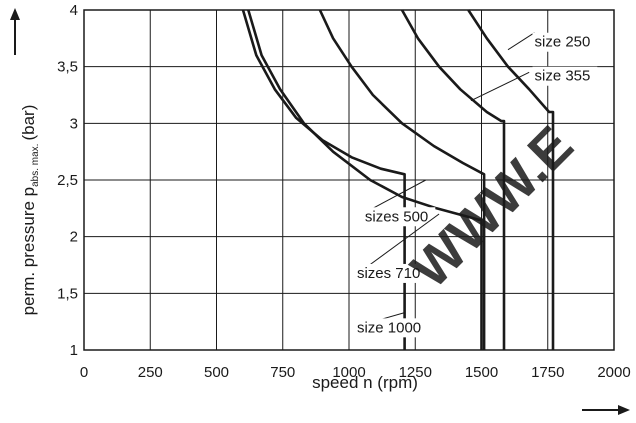 This screenshot has width=636, height=423. What do you see at coordinates (35, 165) in the screenshot?
I see `y-axis-label-sub: abs. max.` at bounding box center [35, 165].